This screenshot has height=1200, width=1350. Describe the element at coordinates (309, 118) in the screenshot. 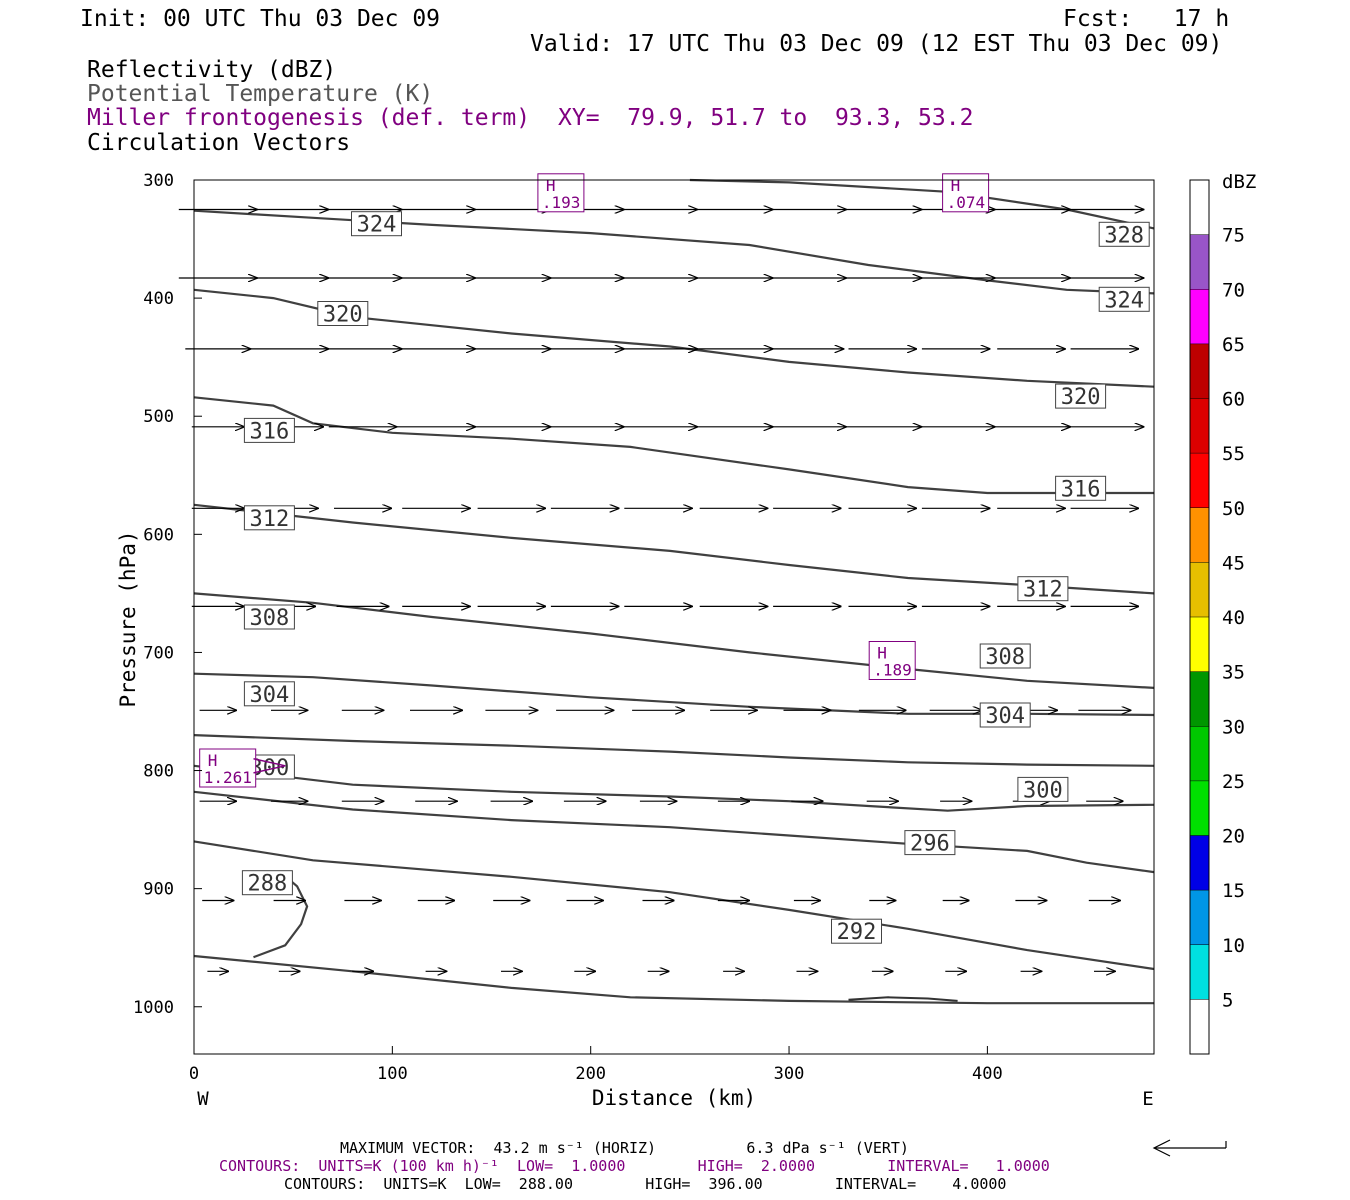

I see `field-miller-frontogenesis: Miller frontogenesis (def. term)` at that location.